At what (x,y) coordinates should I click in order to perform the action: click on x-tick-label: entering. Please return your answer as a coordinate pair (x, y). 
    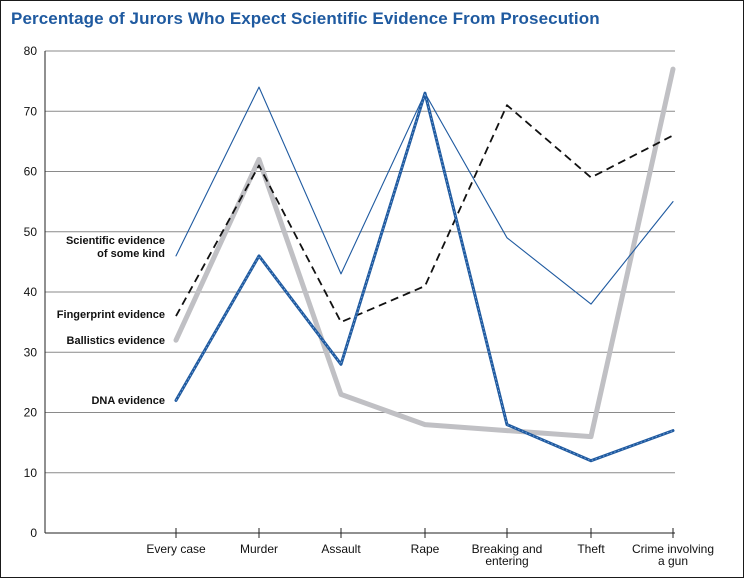
    Looking at the image, I should click on (506, 561).